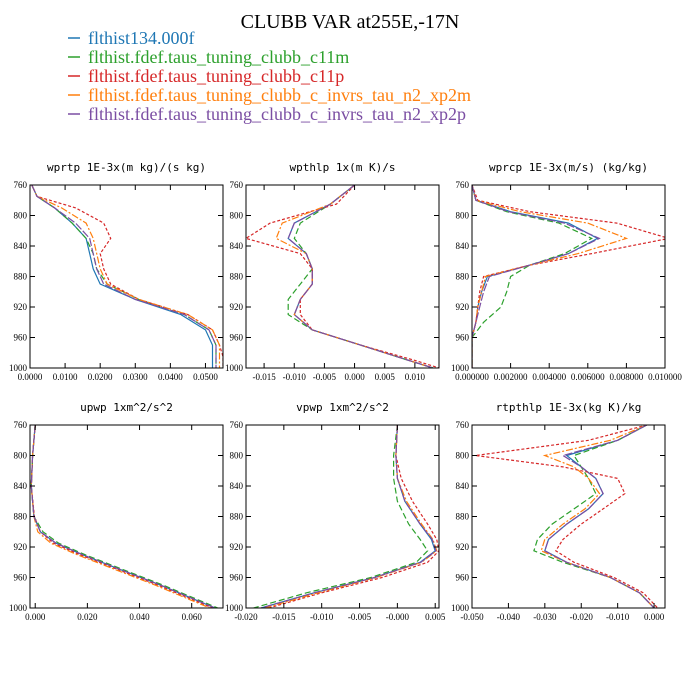  What do you see at coordinates (350, 22) in the screenshot?
I see `figure-title: CLUBB VAR at255E,-17N` at bounding box center [350, 22].